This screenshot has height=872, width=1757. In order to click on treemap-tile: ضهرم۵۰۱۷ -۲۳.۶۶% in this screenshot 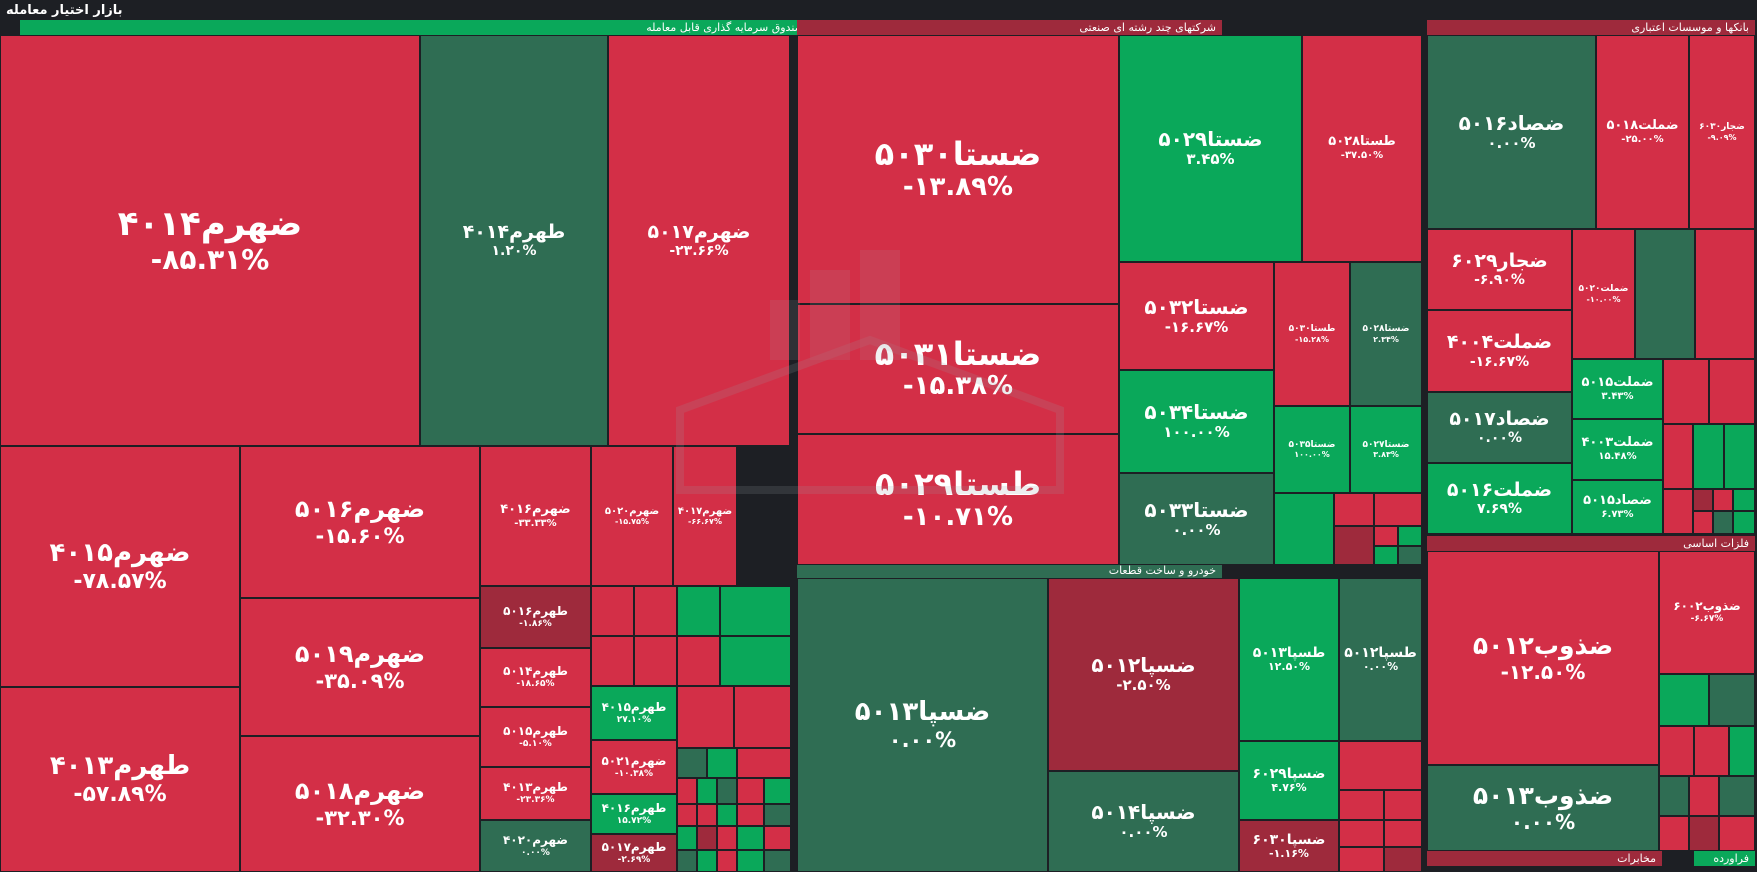, I will do `click(699, 240)`.